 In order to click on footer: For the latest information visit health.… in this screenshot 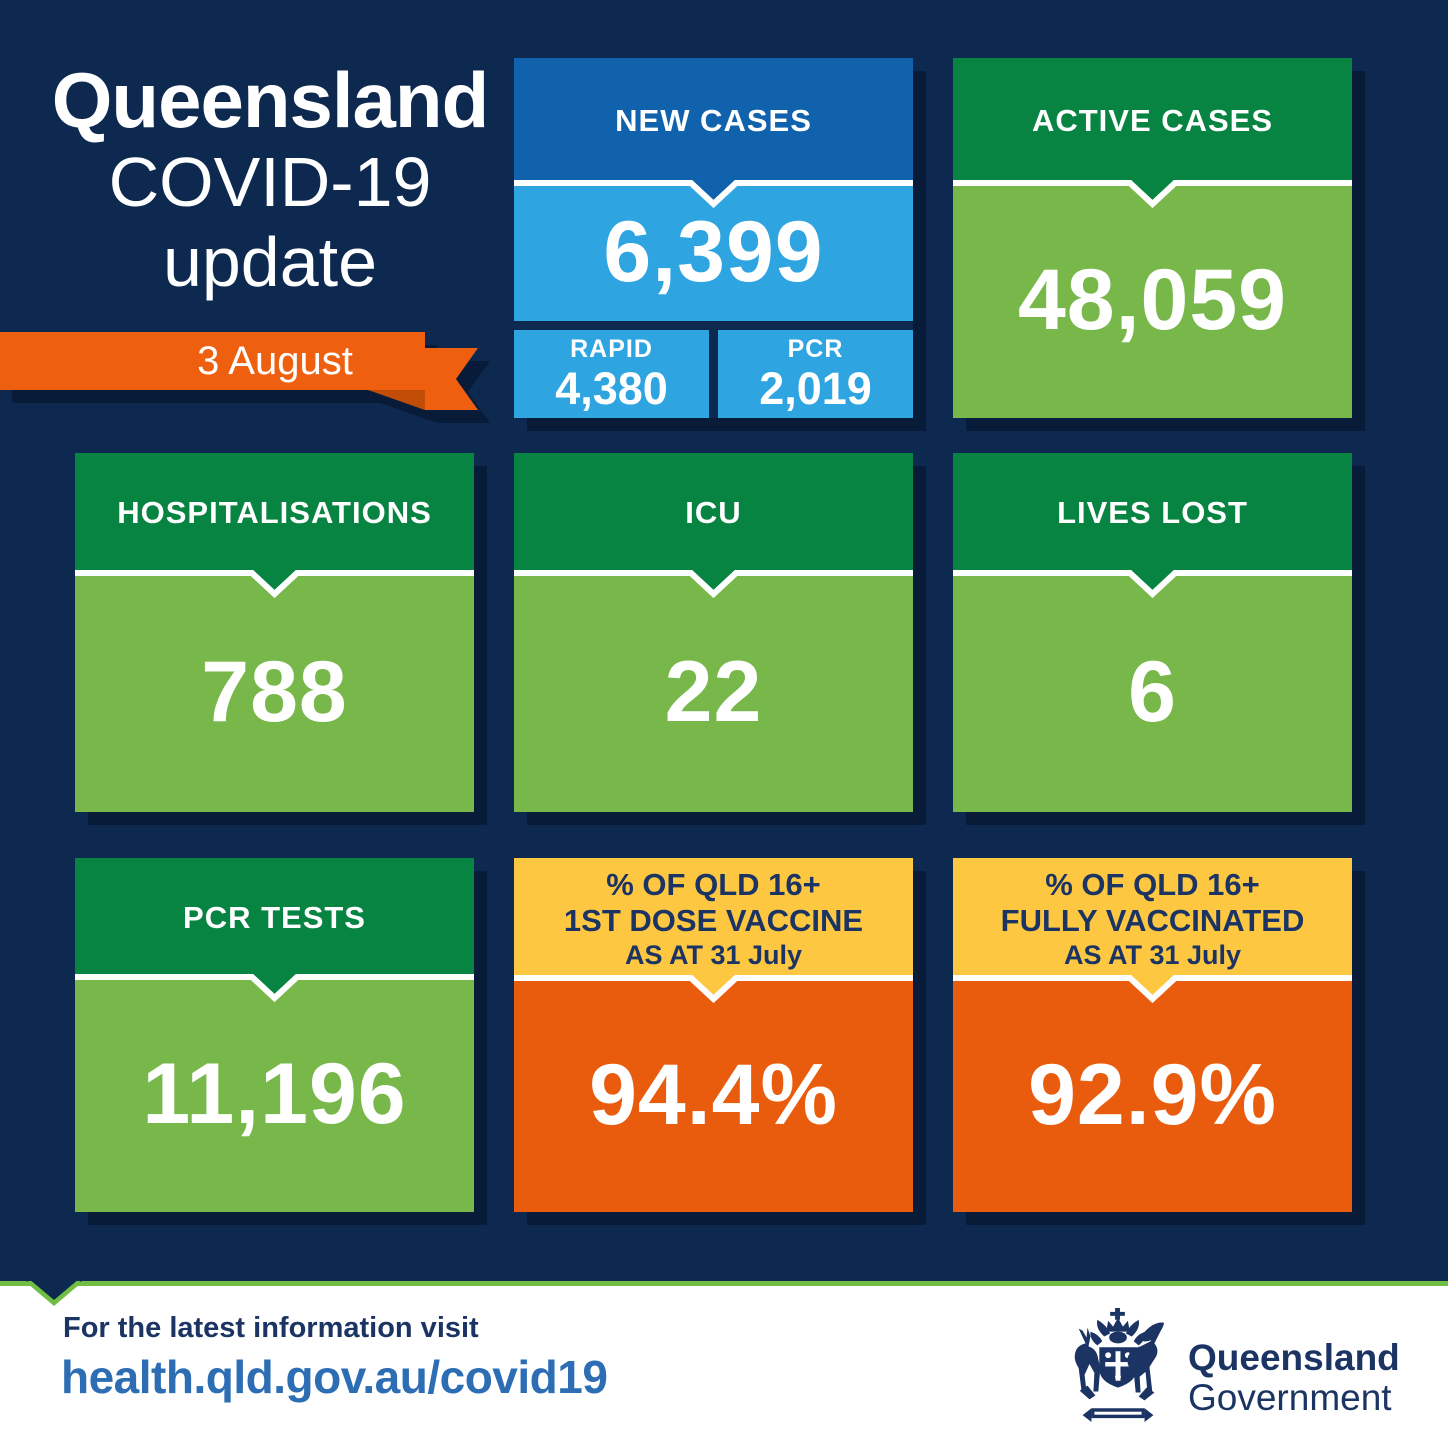, I will do `click(724, 1357)`.